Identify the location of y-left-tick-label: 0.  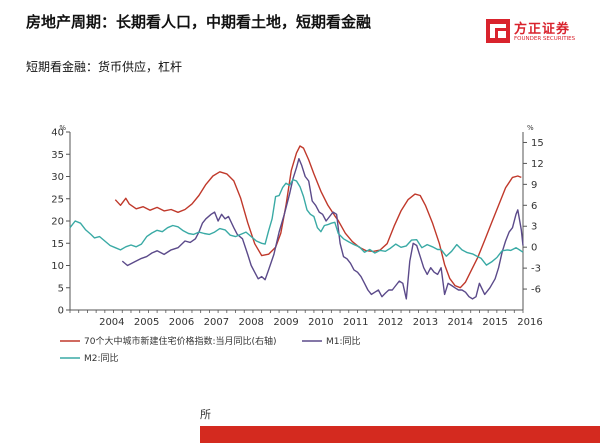
(61, 311).